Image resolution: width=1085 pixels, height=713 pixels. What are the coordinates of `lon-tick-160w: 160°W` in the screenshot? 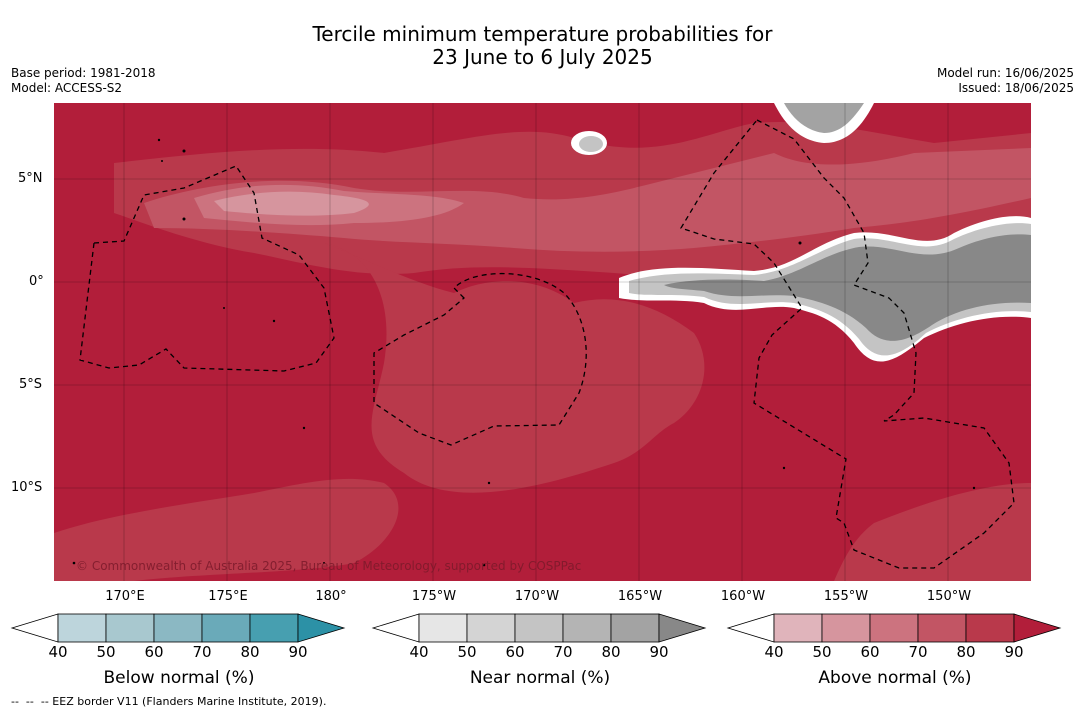 It's located at (743, 596).